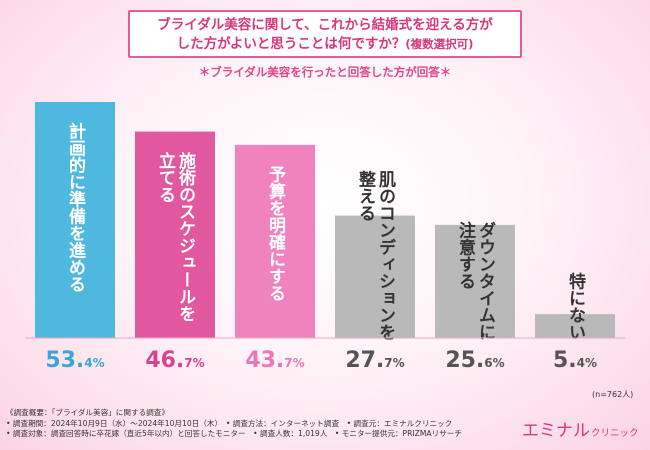  I want to click on bar-label-5-2: 注意する, so click(465, 254).